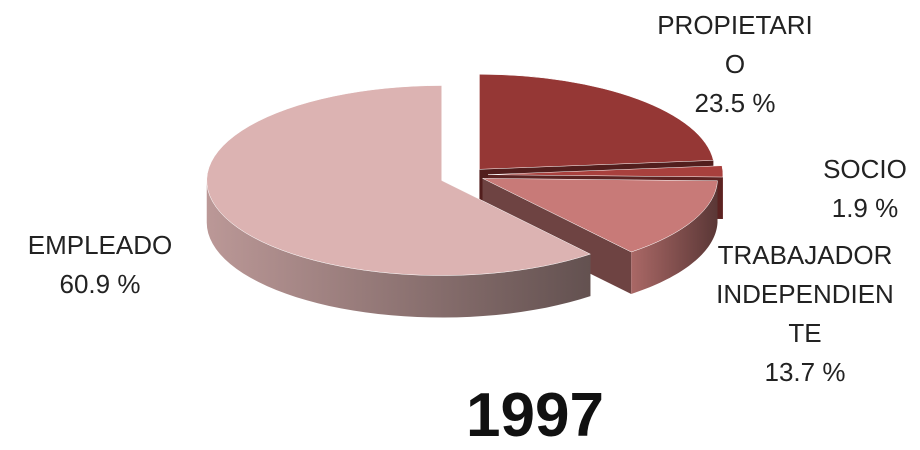 The image size is (920, 450). Describe the element at coordinates (860, 189) in the screenshot. I see `data-label: SOCIO 1.9 %` at that location.